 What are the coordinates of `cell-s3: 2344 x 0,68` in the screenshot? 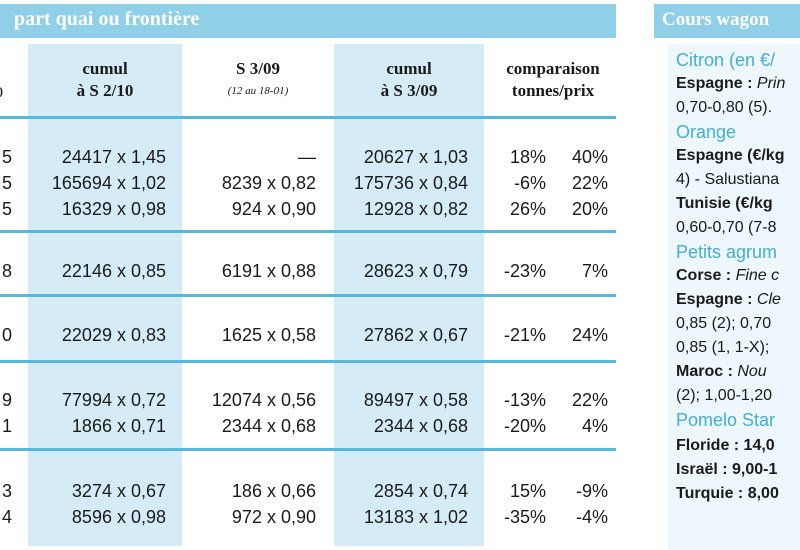 It's located at (268, 426).